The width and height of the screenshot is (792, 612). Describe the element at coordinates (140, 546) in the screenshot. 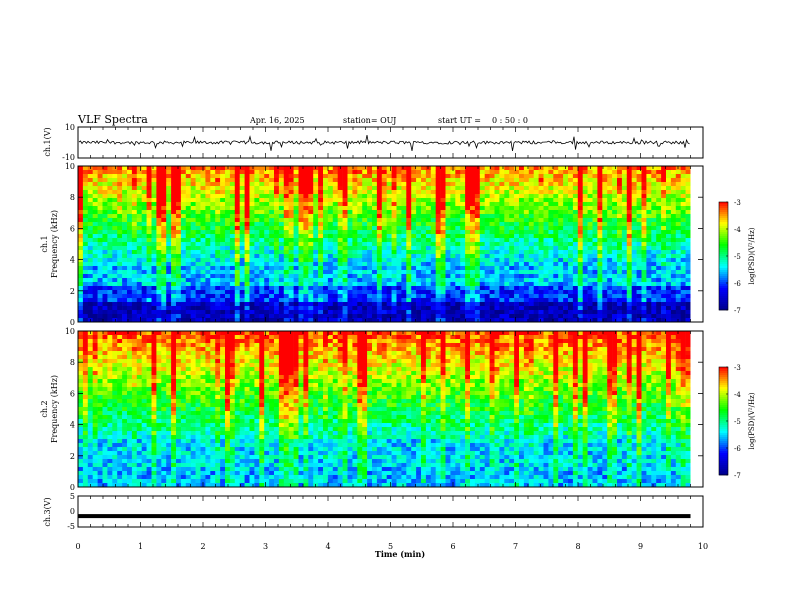

I see `xtick-label: 1` at that location.